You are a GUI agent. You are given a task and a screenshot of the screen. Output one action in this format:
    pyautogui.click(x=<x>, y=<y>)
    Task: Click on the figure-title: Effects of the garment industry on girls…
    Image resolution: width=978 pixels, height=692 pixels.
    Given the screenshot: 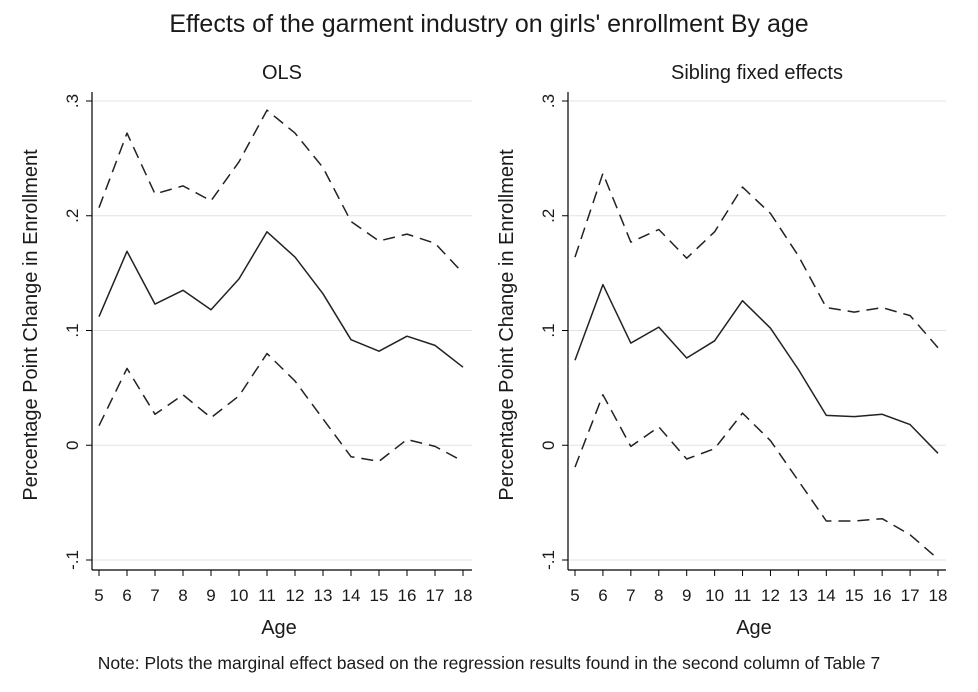 What is the action you would take?
    pyautogui.click(x=489, y=24)
    